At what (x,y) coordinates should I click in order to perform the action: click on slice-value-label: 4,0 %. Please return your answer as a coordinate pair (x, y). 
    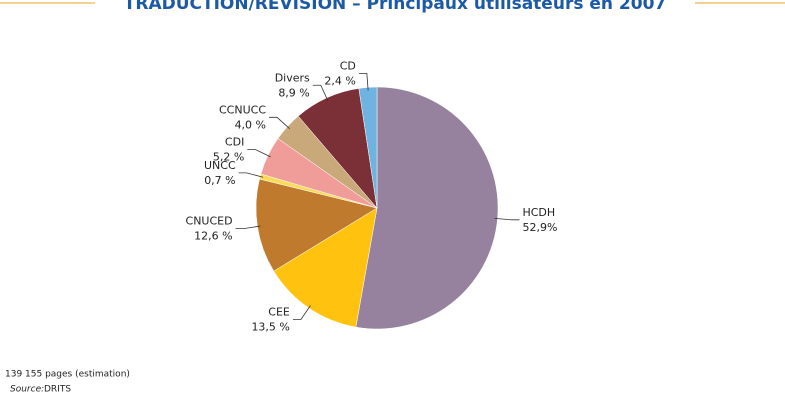
    Looking at the image, I should click on (250, 124).